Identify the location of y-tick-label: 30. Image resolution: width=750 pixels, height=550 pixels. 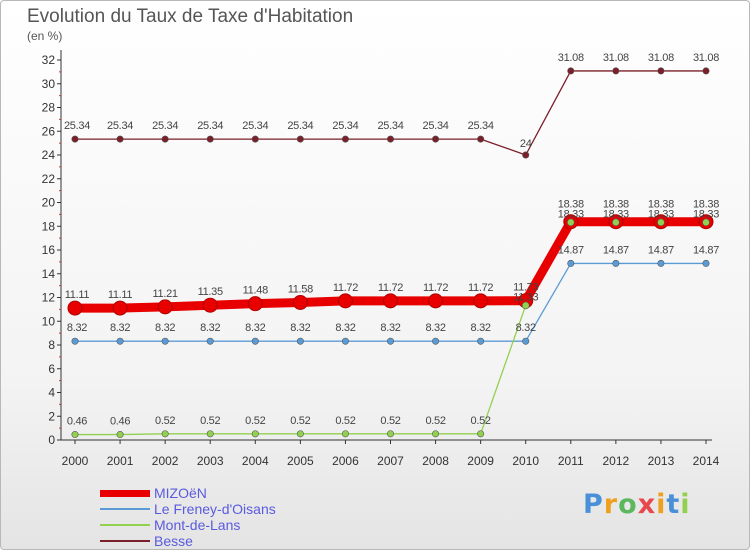
(49, 84).